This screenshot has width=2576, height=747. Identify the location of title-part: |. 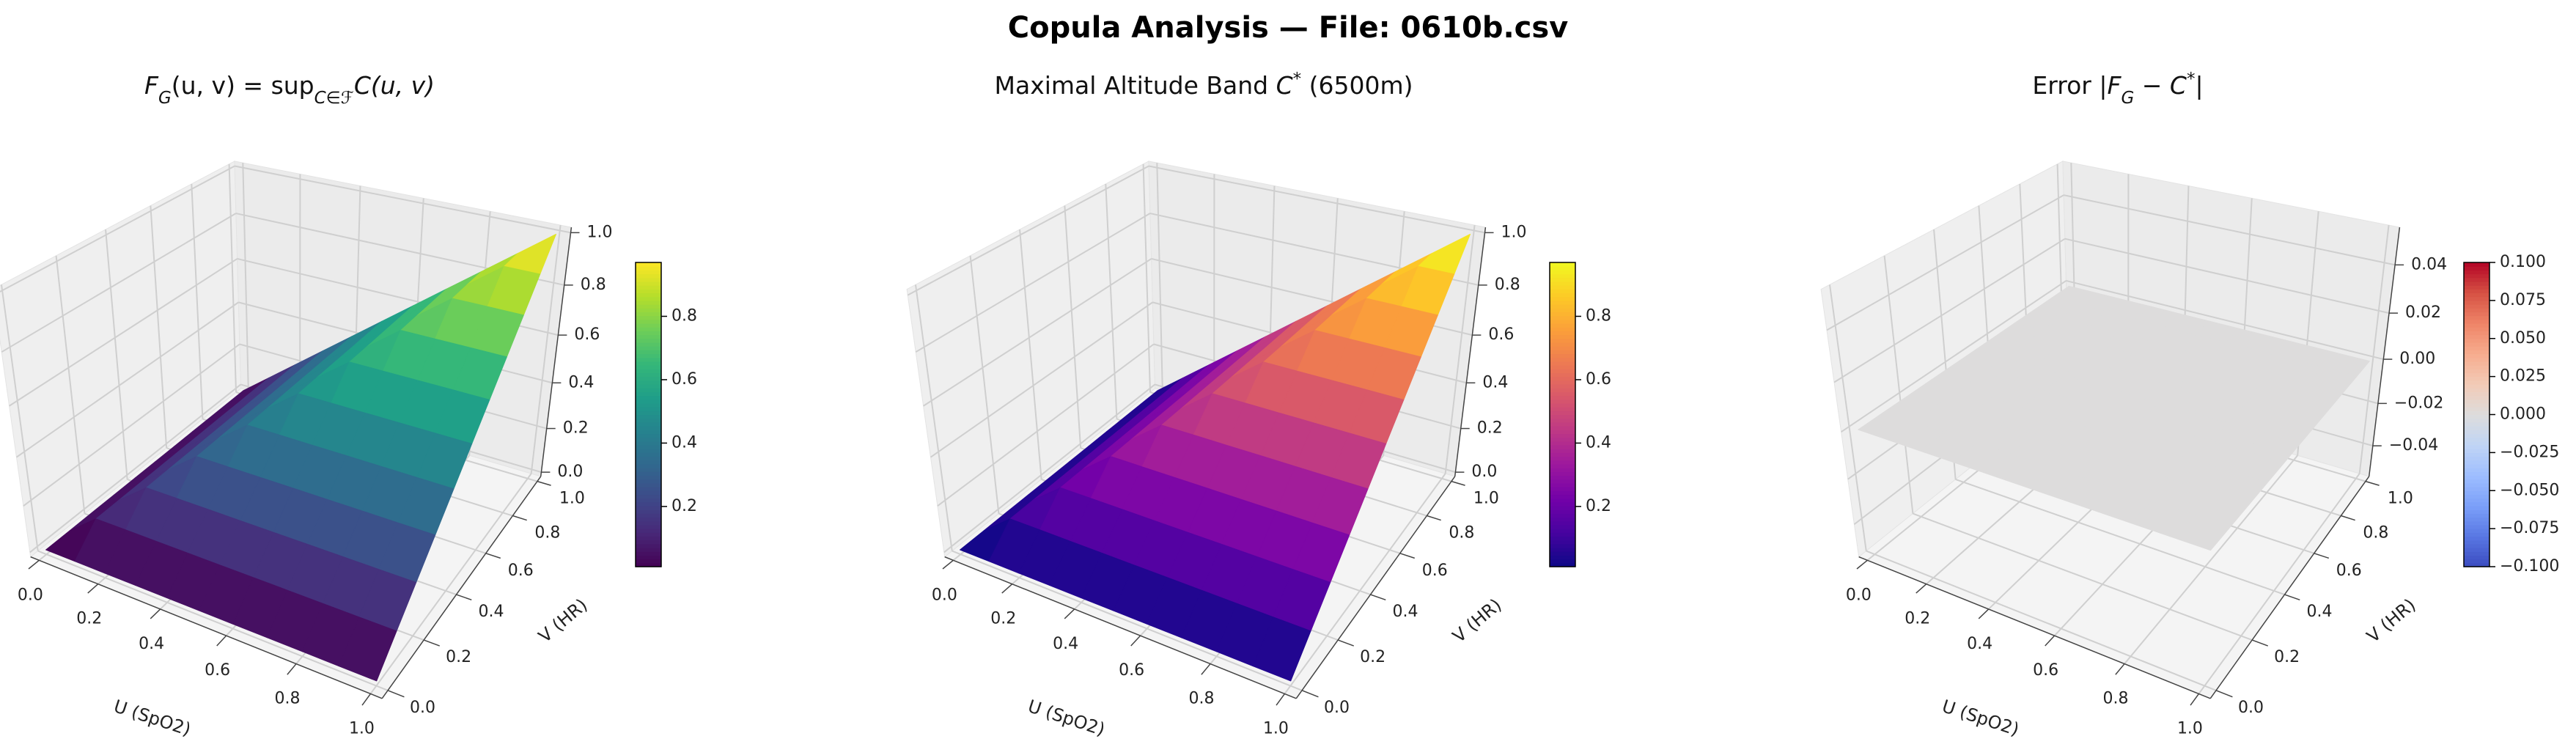
(2199, 85).